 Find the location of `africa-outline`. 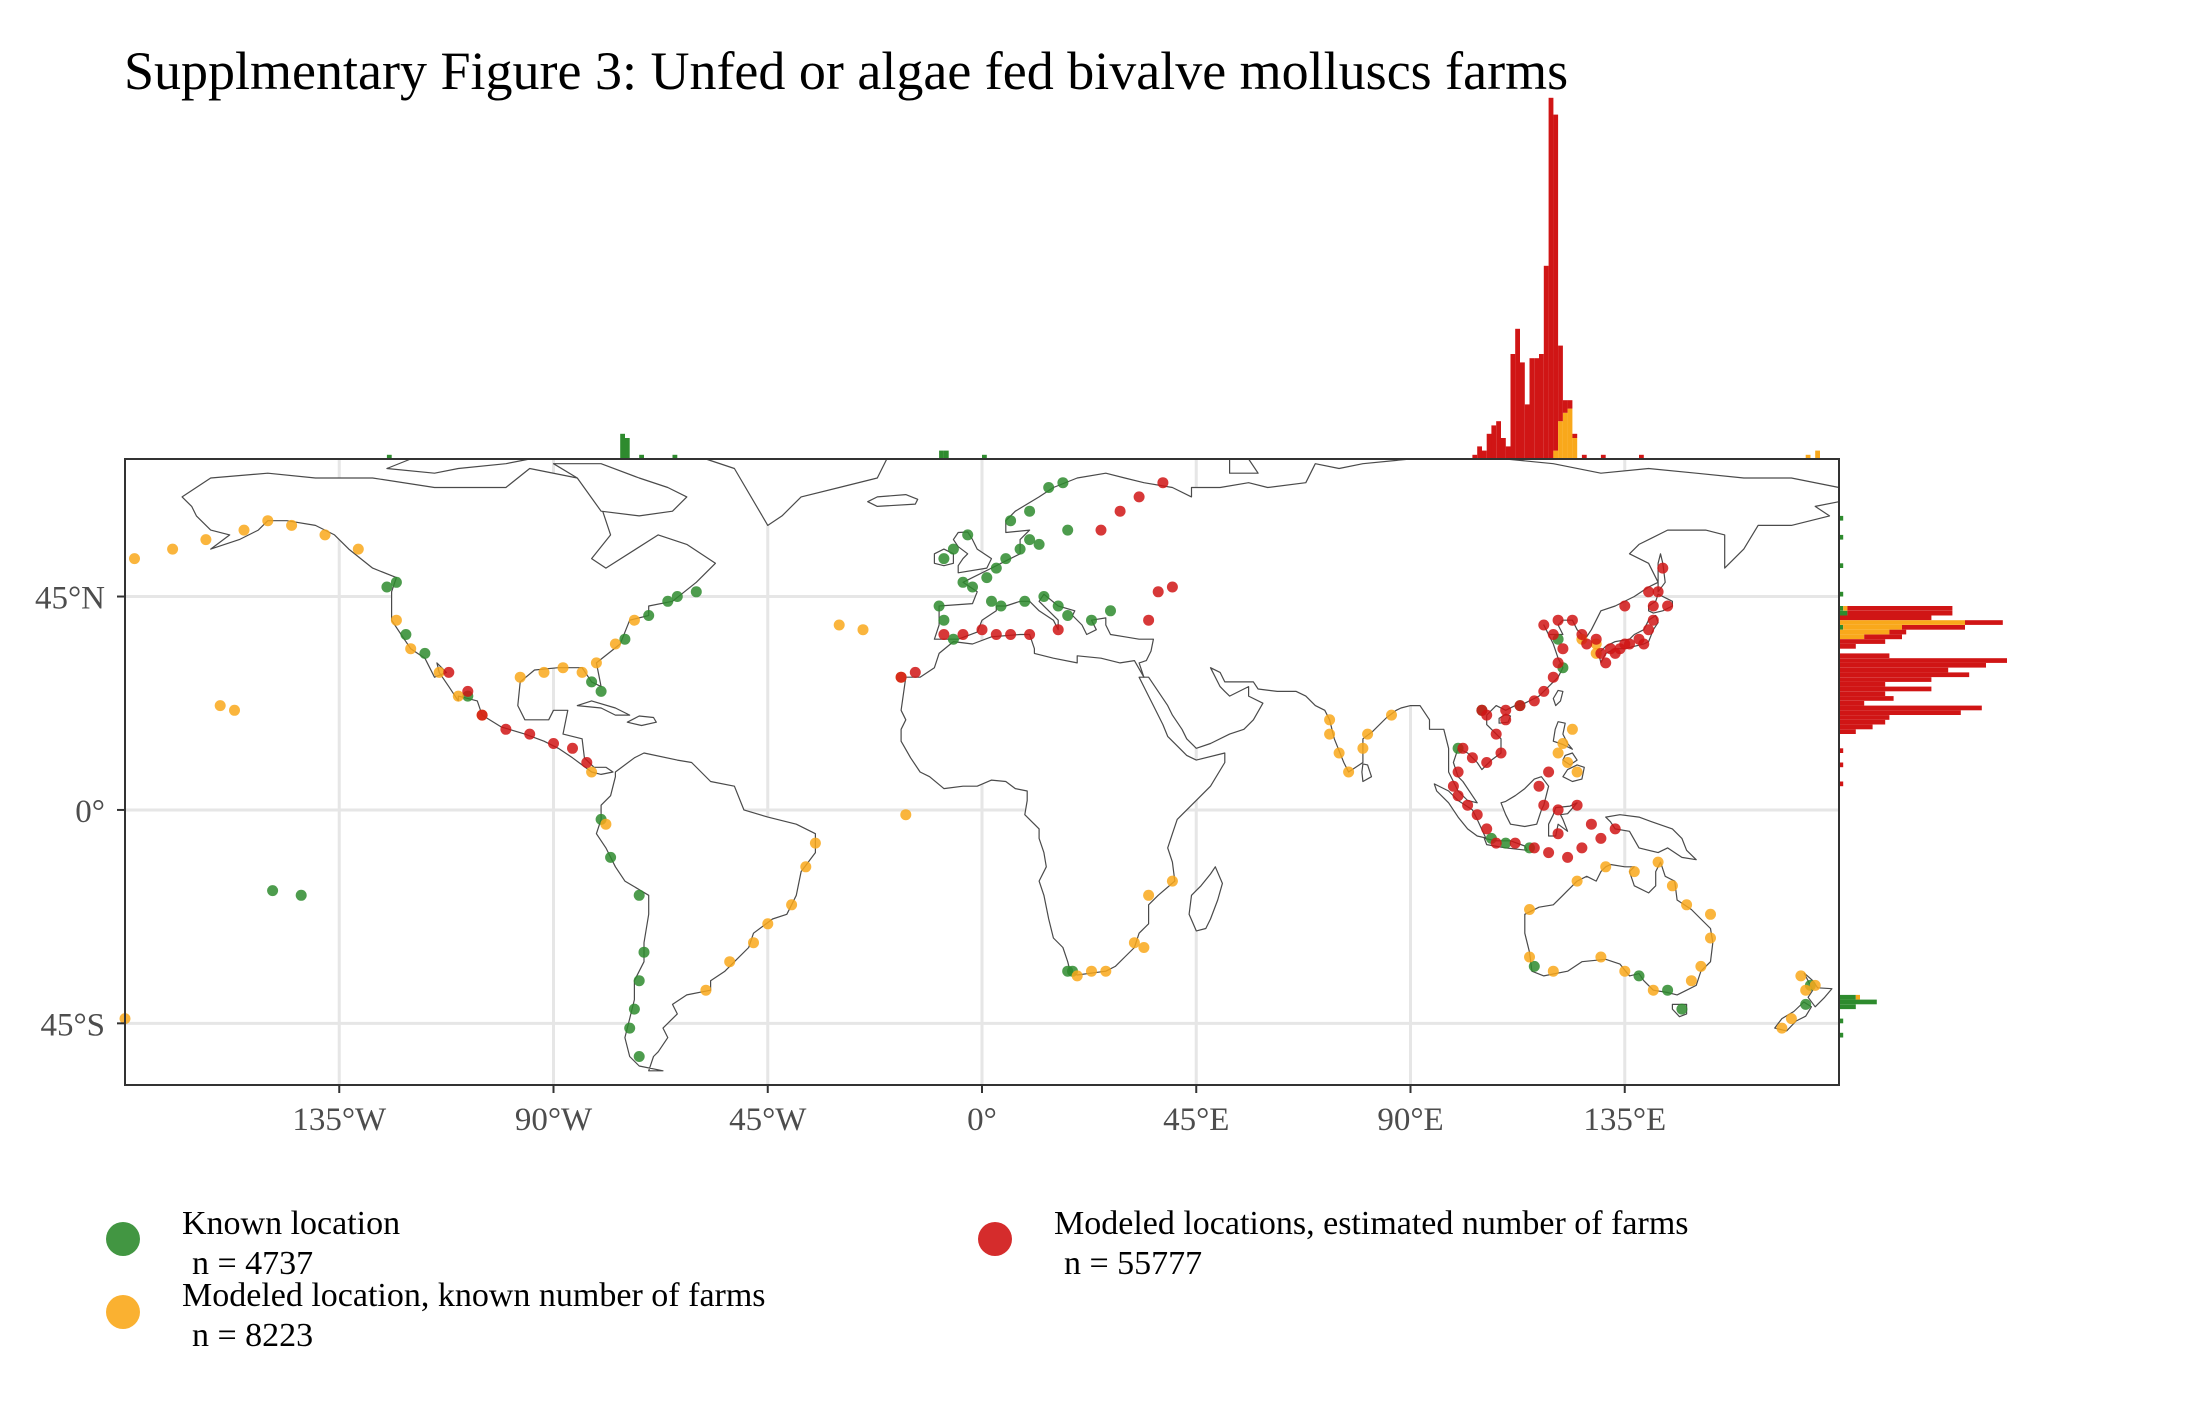

africa-outline is located at coordinates (1063, 804).